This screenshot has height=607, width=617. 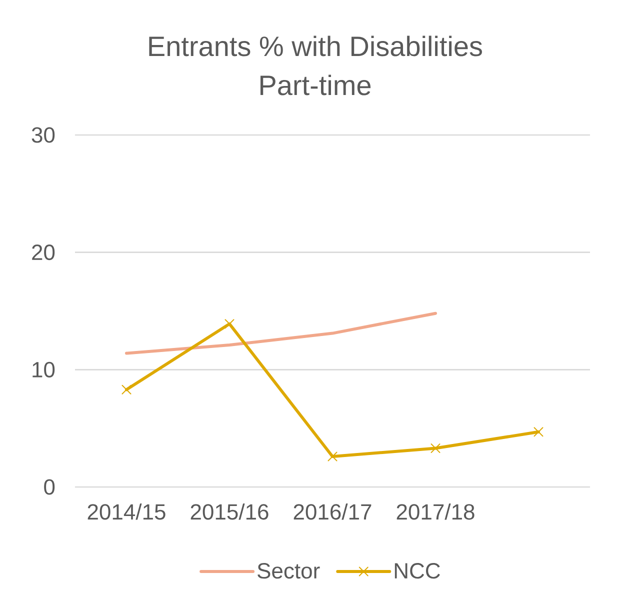 What do you see at coordinates (315, 46) in the screenshot?
I see `chart-title: Entrants % with Disabilities` at bounding box center [315, 46].